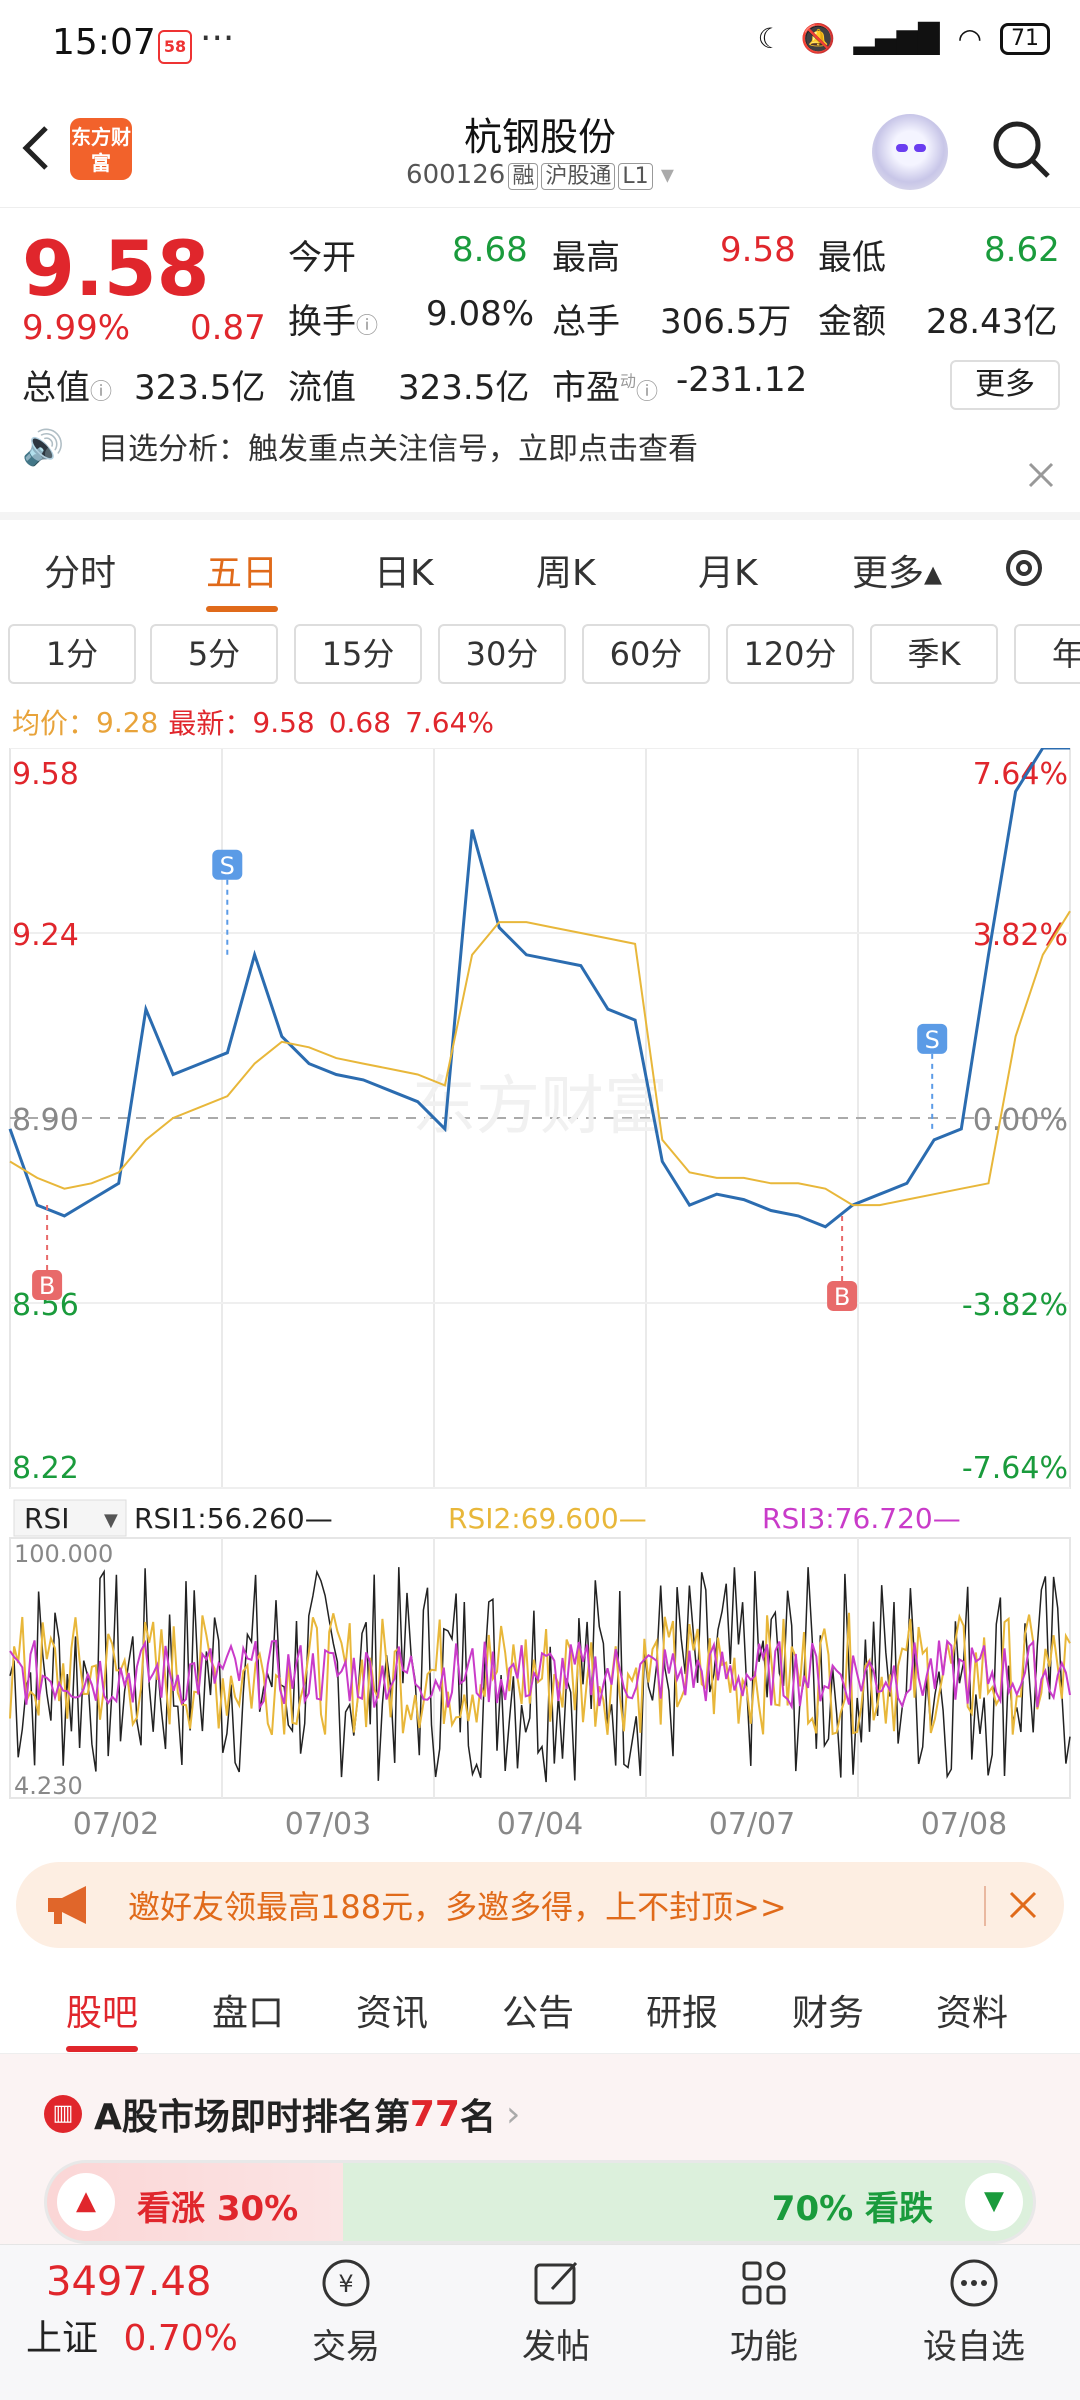  I want to click on turnover-label-text: 换手, so click(322, 322).